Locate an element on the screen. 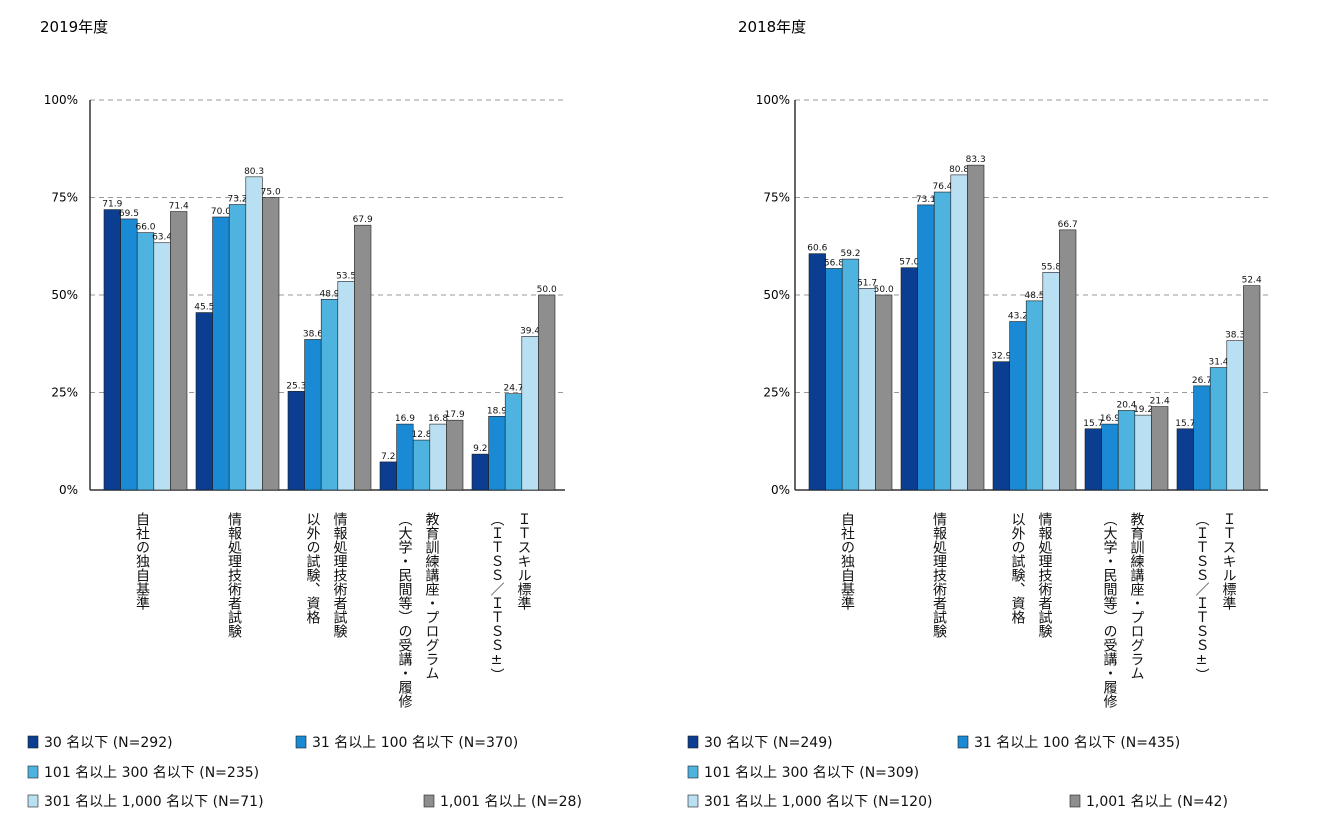 This screenshot has width=1334, height=833. data-label: 57.0 is located at coordinates (909, 263).